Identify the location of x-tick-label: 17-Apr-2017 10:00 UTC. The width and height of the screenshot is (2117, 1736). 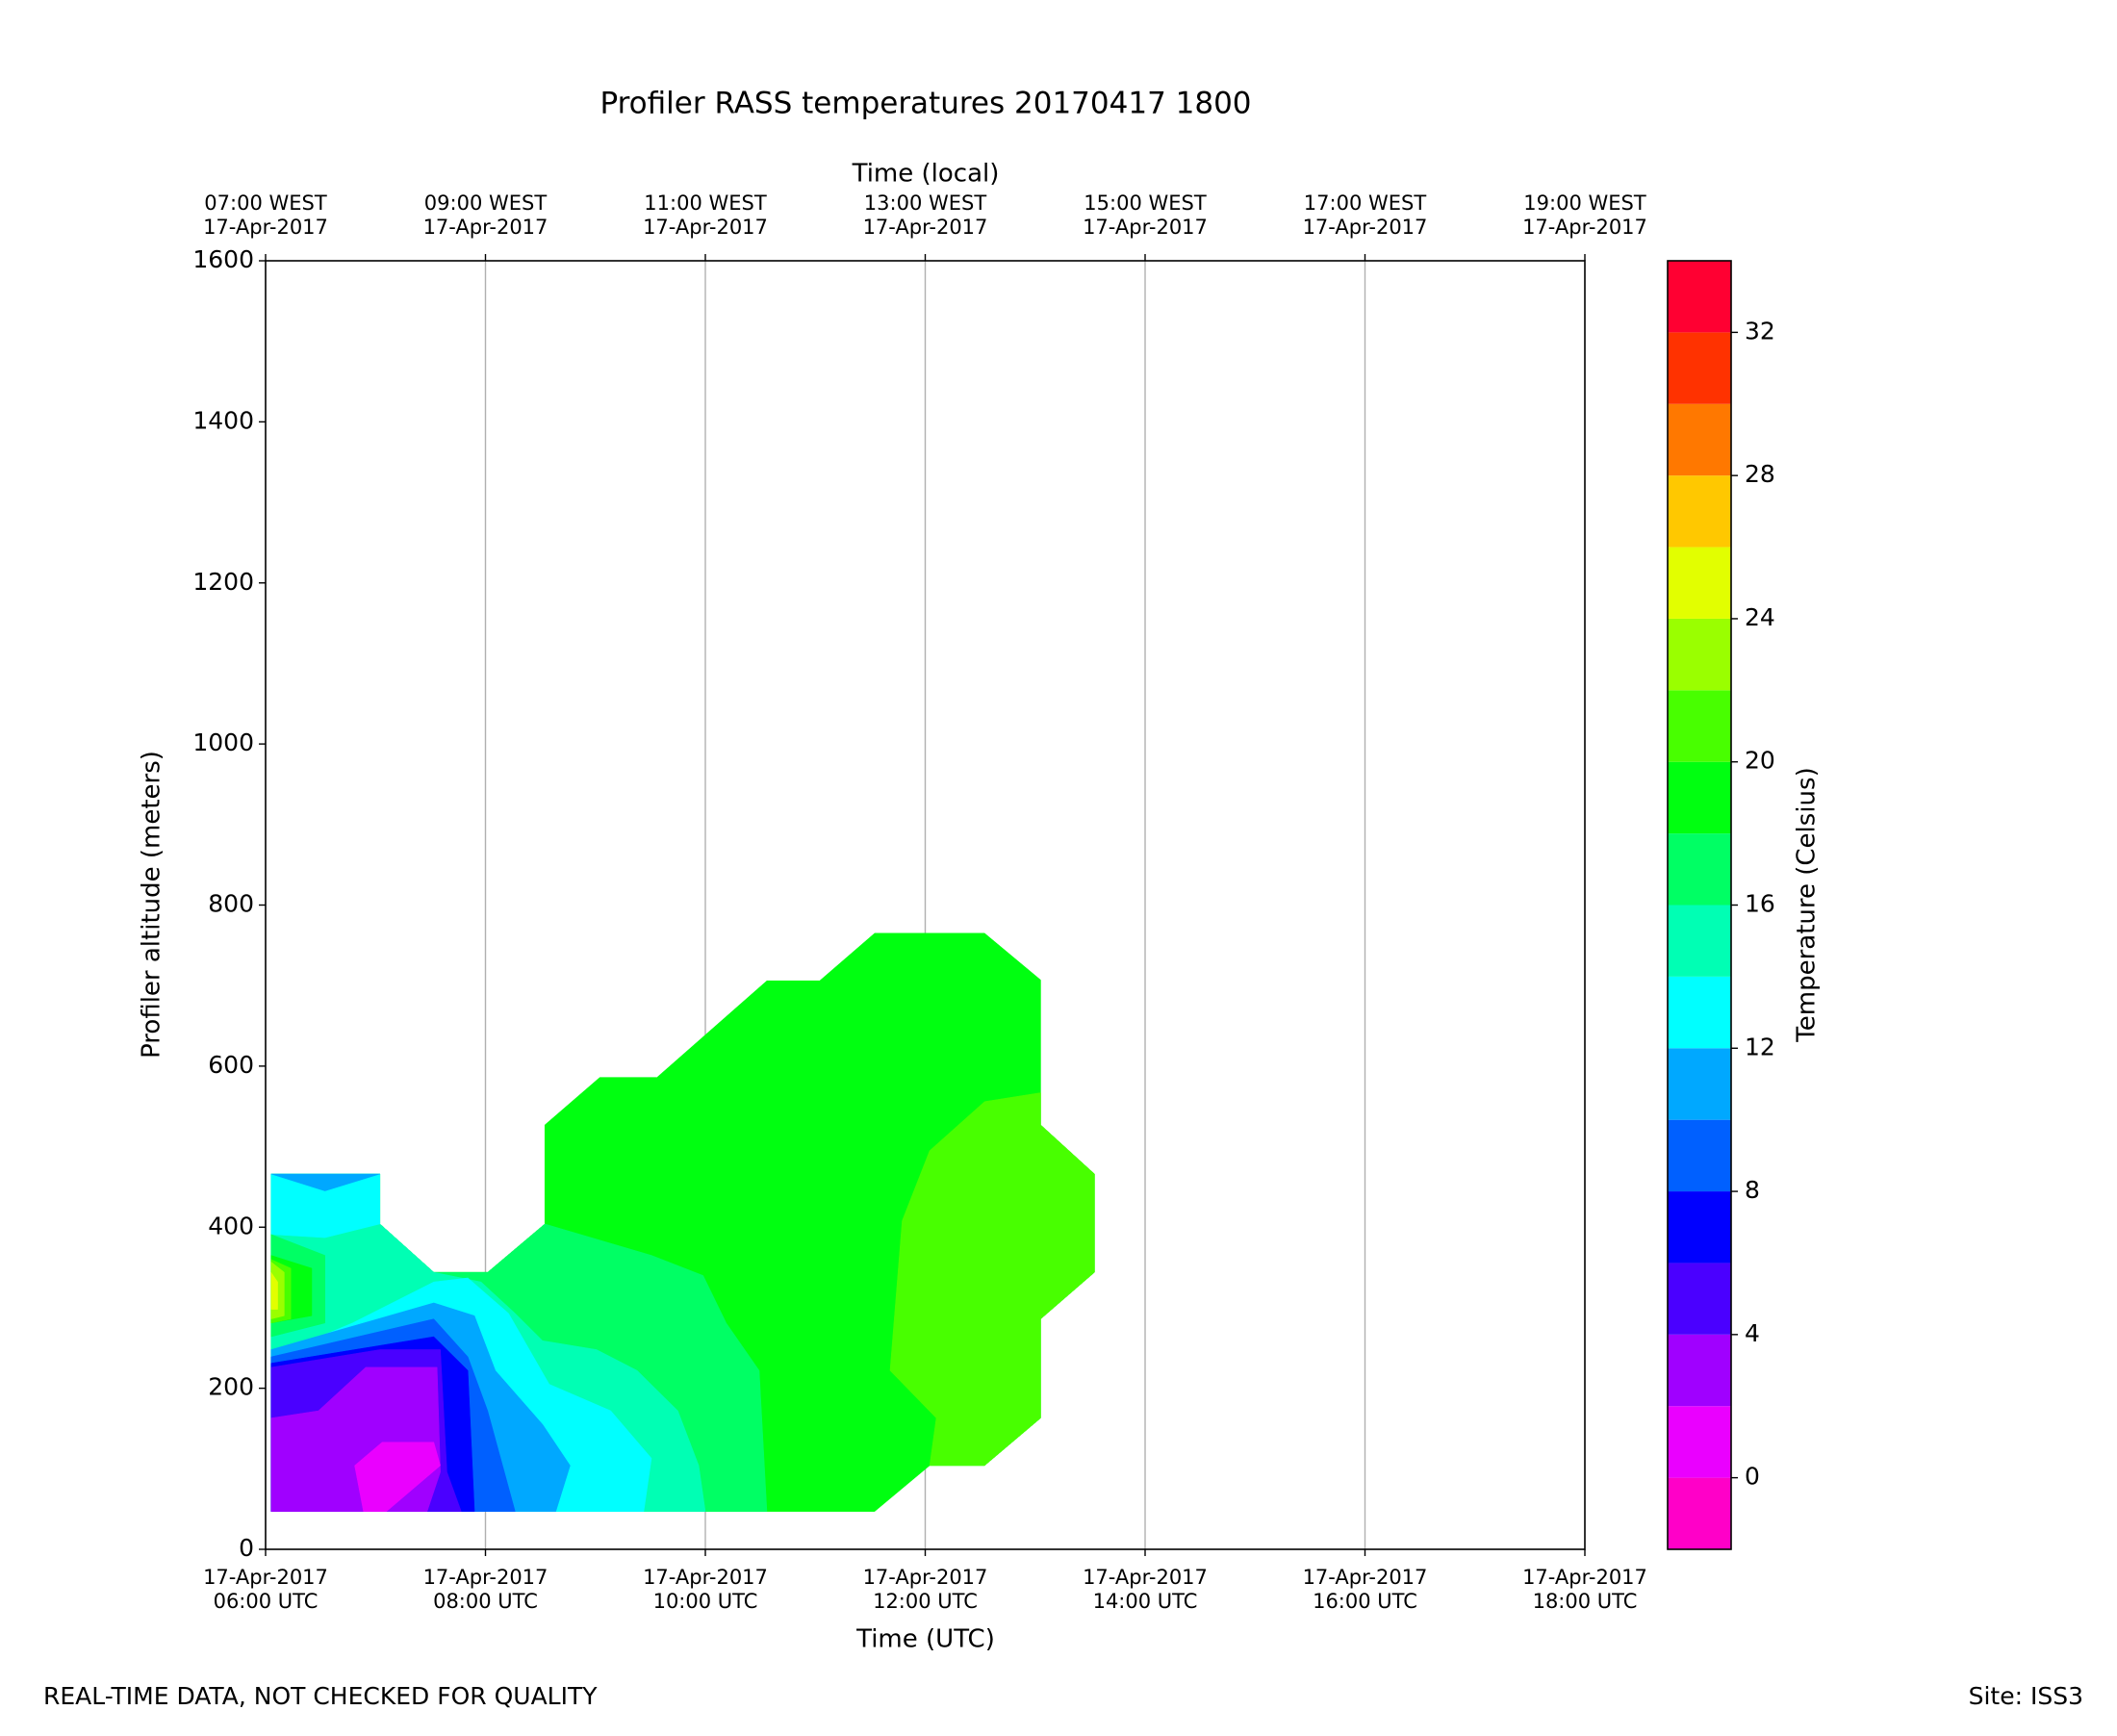
(705, 1589).